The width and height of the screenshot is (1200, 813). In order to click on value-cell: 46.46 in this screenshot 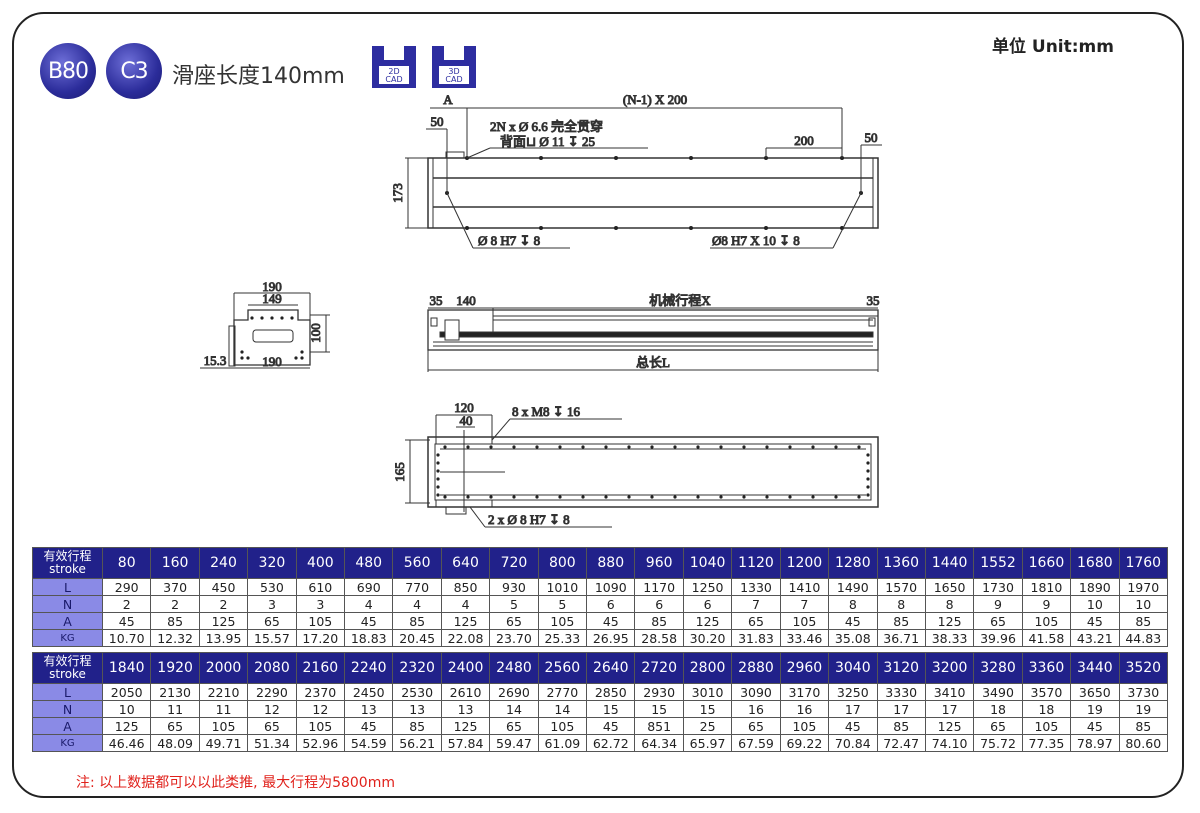, I will do `click(126, 743)`.